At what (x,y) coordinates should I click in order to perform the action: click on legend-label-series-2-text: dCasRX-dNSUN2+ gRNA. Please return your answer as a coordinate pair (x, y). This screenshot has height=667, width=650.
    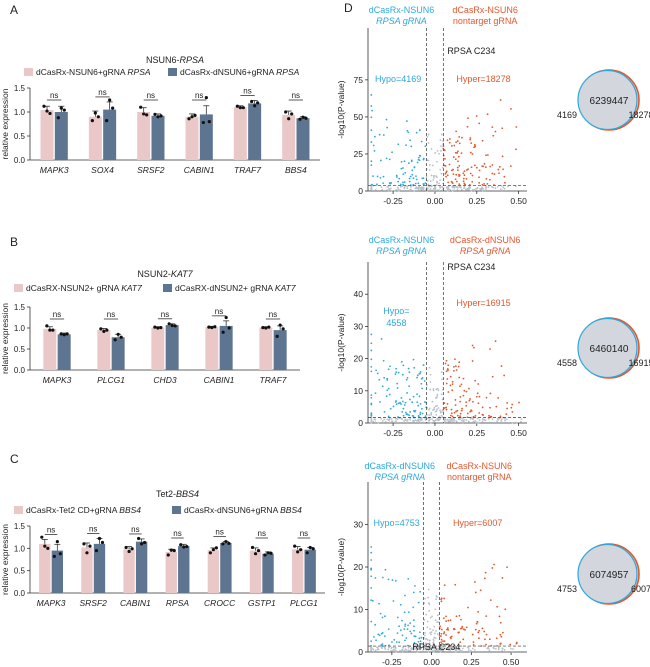
    Looking at the image, I should click on (225, 288).